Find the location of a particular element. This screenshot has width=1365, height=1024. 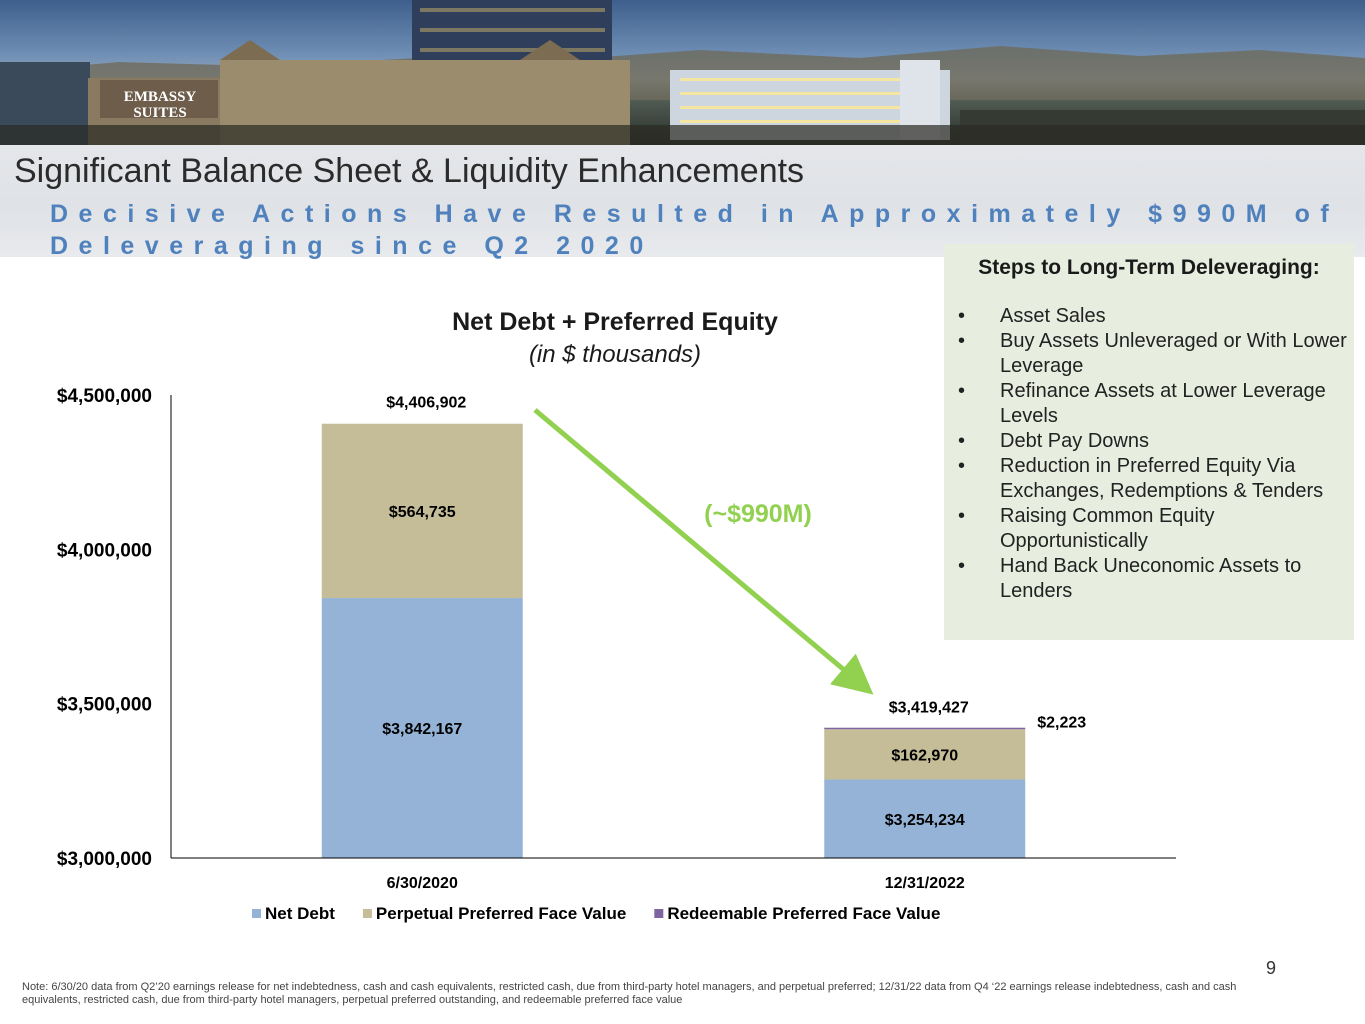

data-label: $3,254,234 is located at coordinates (925, 820).